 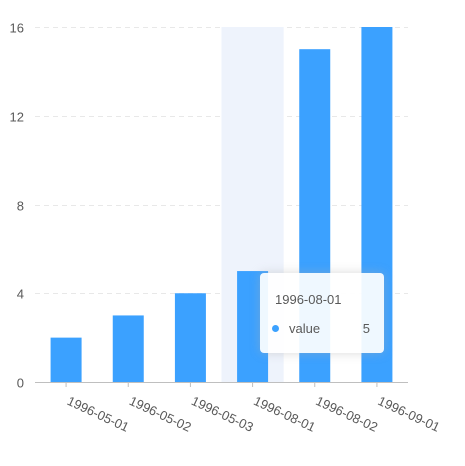 What do you see at coordinates (409, 414) in the screenshot?
I see `x-tick-label: 1996-09-01` at bounding box center [409, 414].